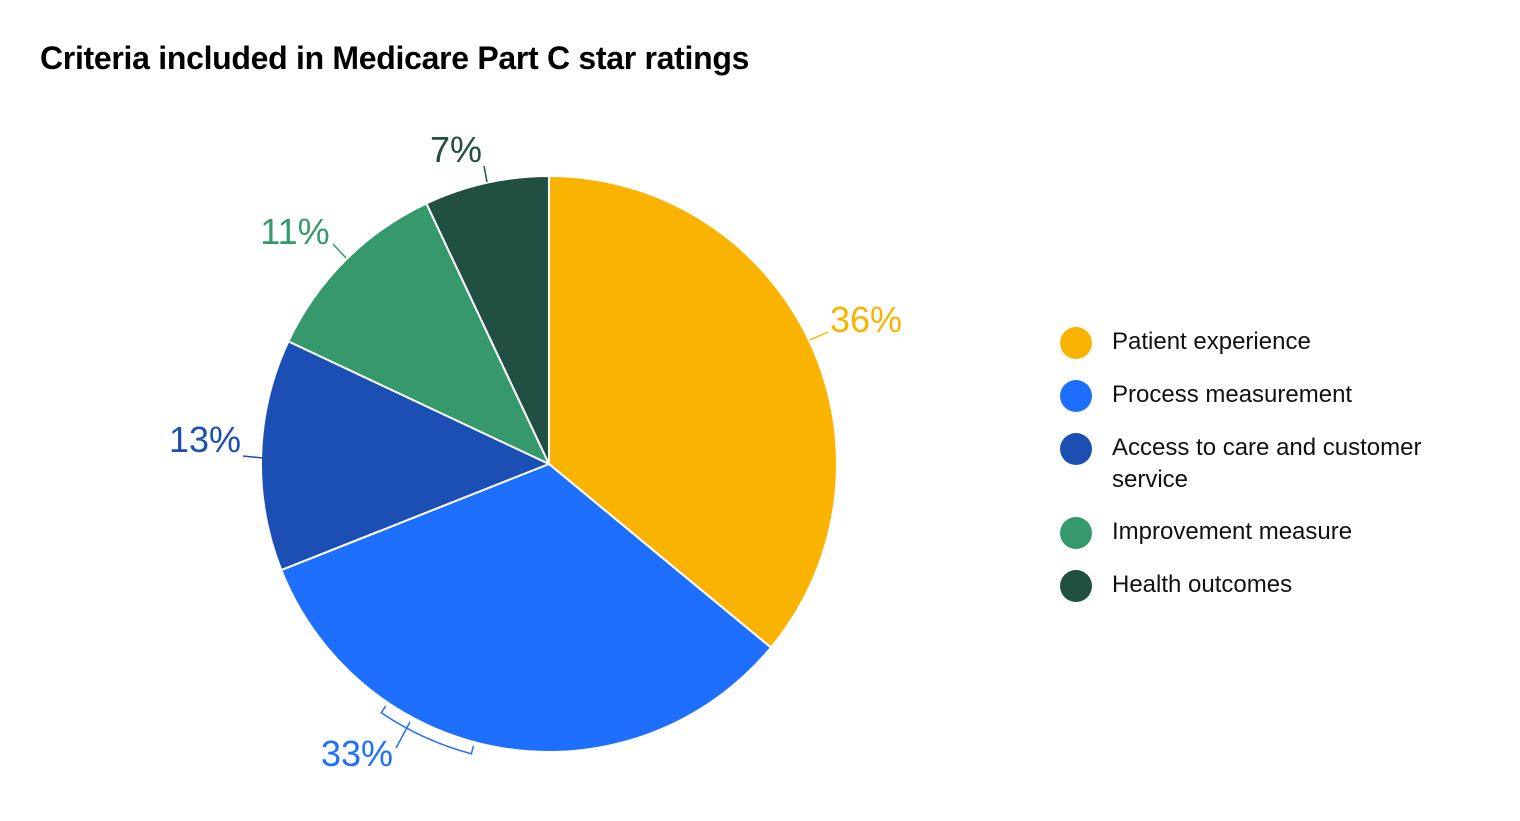  What do you see at coordinates (357, 753) in the screenshot?
I see `data-label-process-measurement: 33%` at bounding box center [357, 753].